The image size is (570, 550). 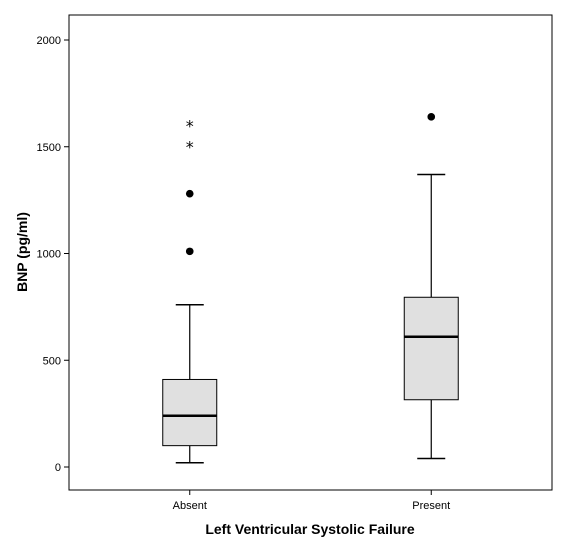 I want to click on y-tick-label: 1000, so click(x=49, y=255).